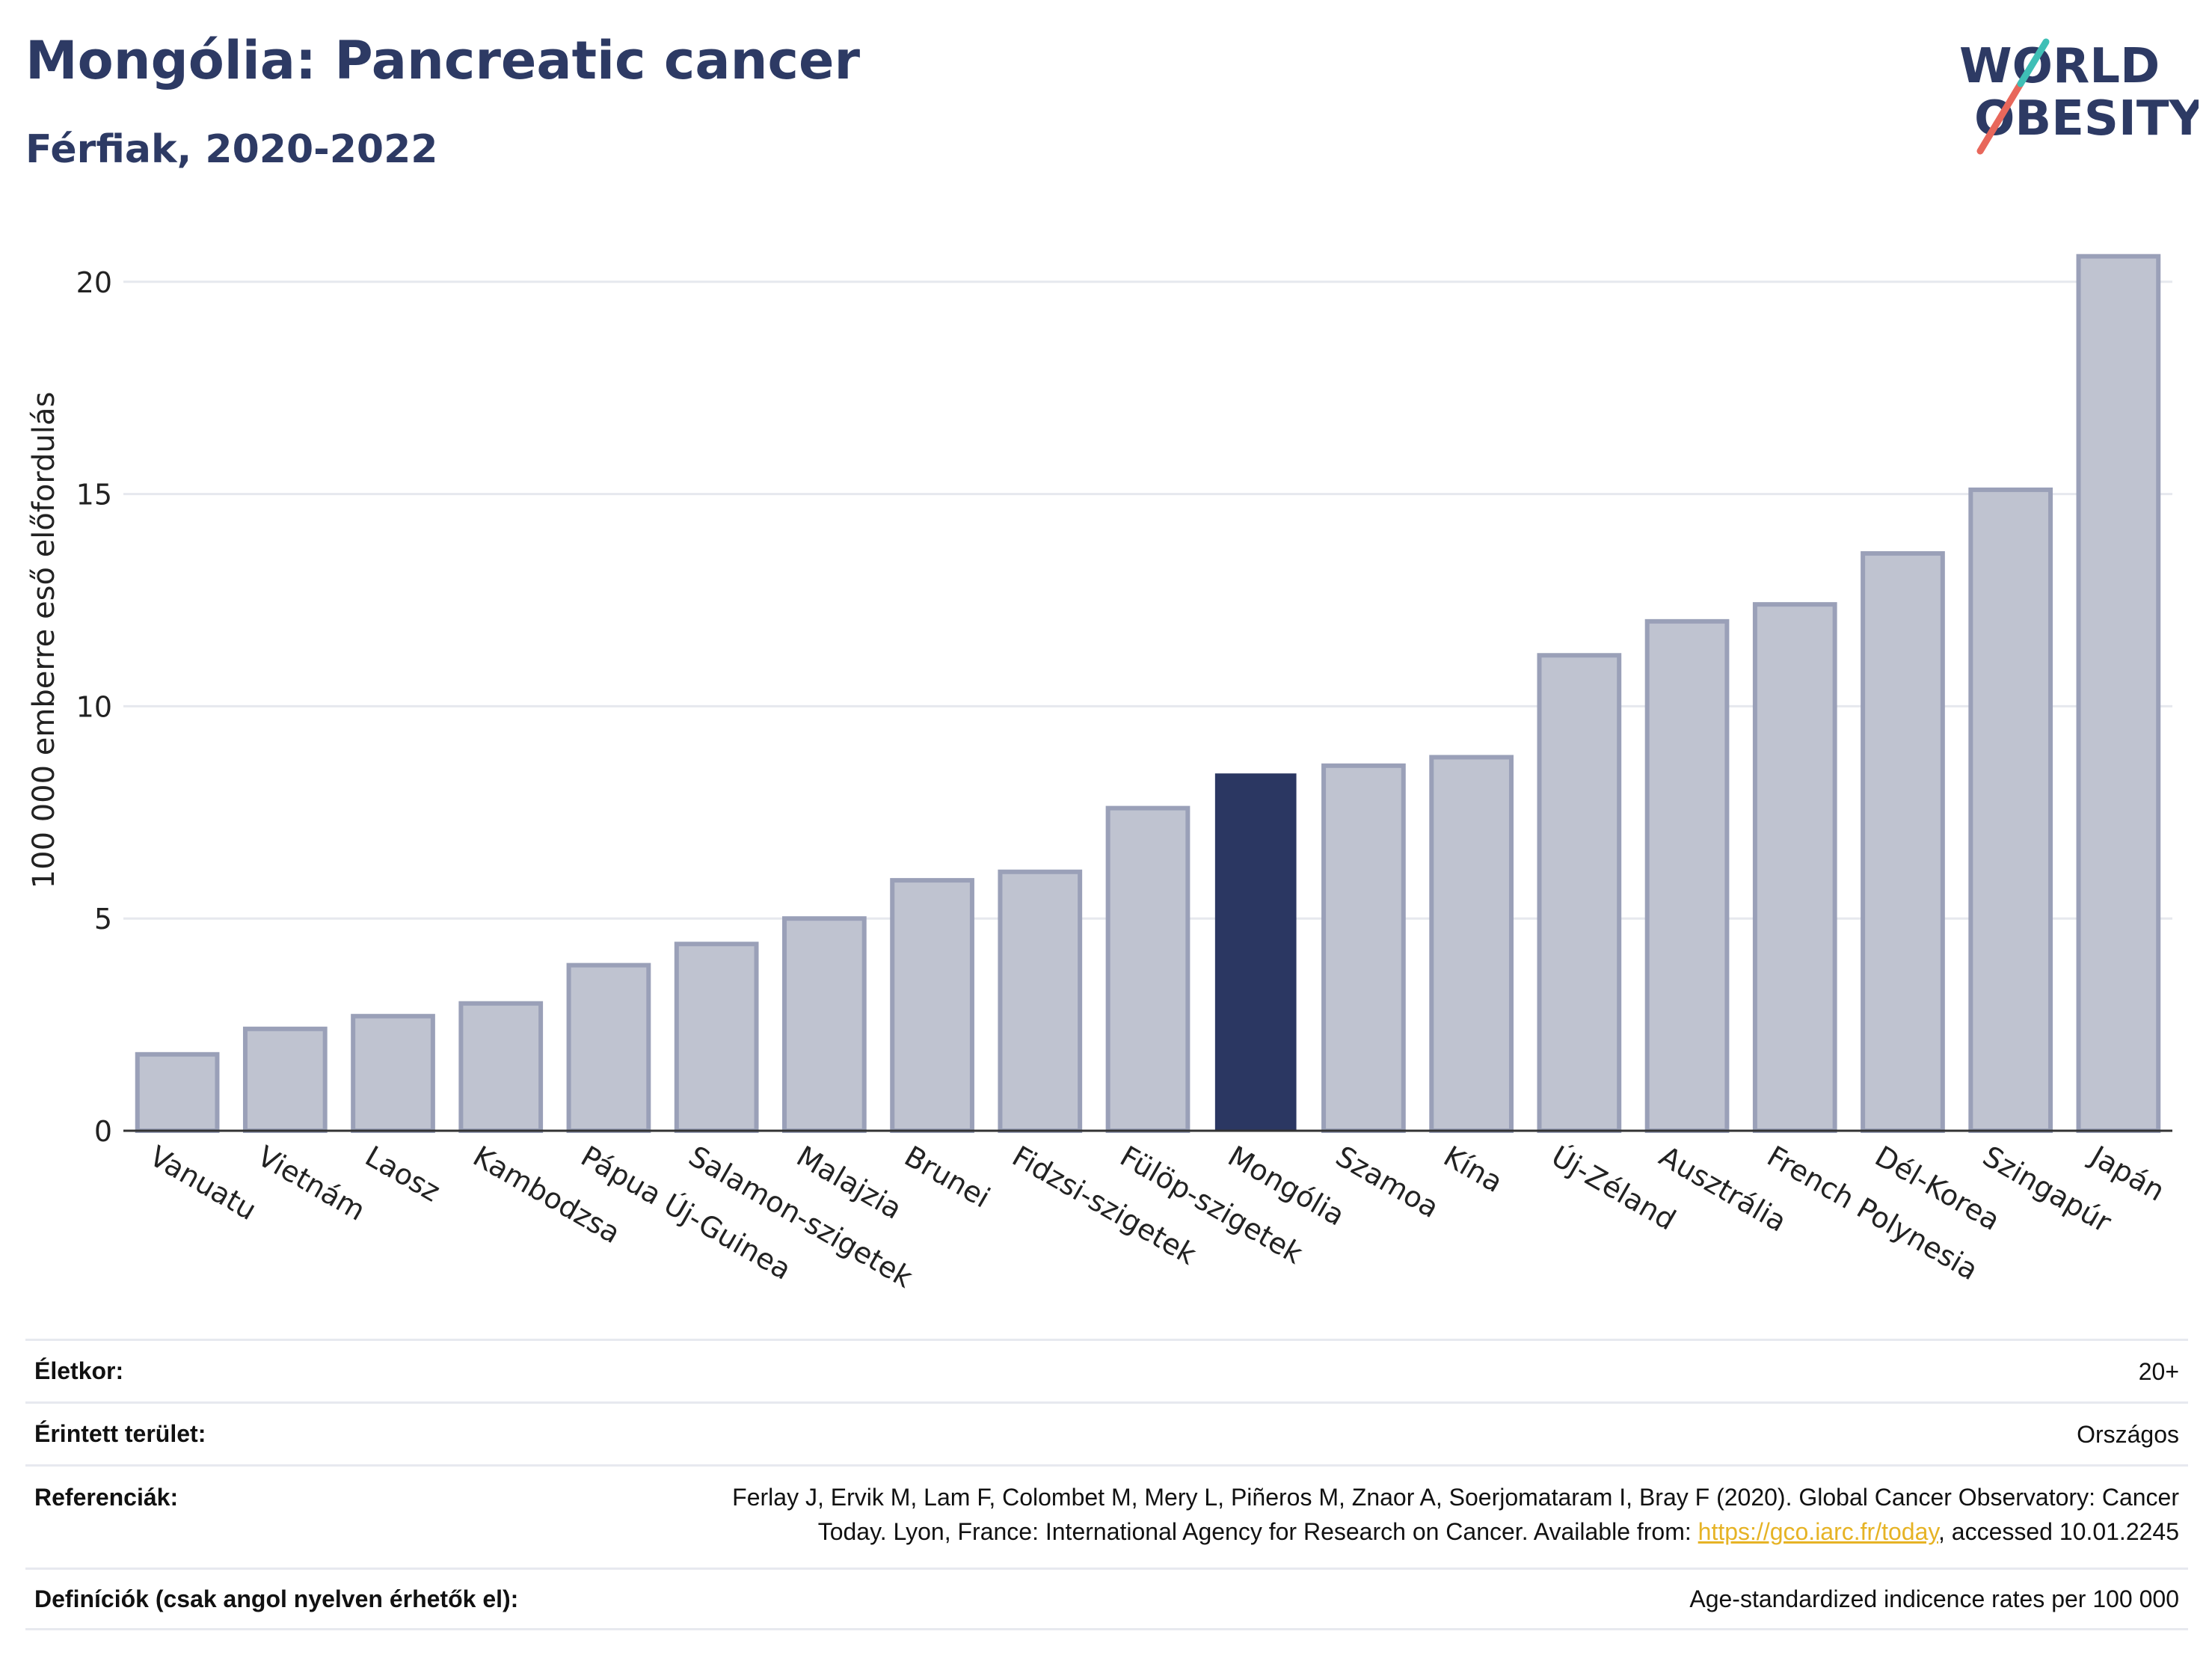  Describe the element at coordinates (120, 1433) in the screenshot. I see `area-label: Érintett terület:` at that location.